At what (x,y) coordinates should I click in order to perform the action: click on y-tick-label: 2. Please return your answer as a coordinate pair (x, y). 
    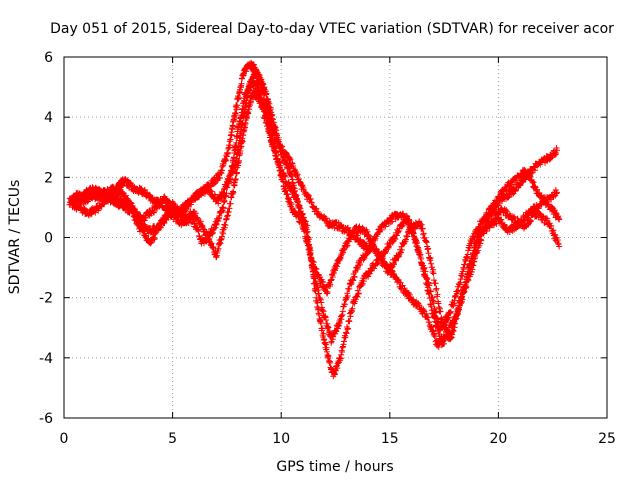
    Looking at the image, I should click on (48, 178).